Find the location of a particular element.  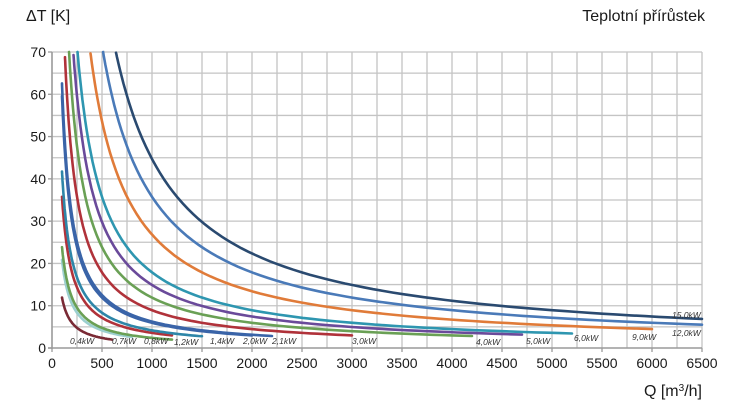

curve-label: 1,2kW is located at coordinates (186, 342).